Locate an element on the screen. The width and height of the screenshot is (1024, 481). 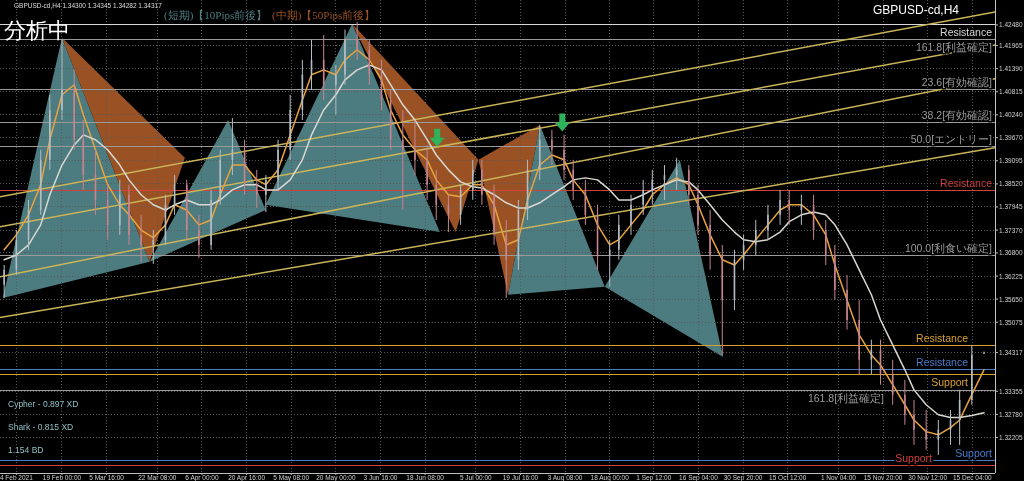
ref-label: 50.0[エントリー] is located at coordinates (951, 139).